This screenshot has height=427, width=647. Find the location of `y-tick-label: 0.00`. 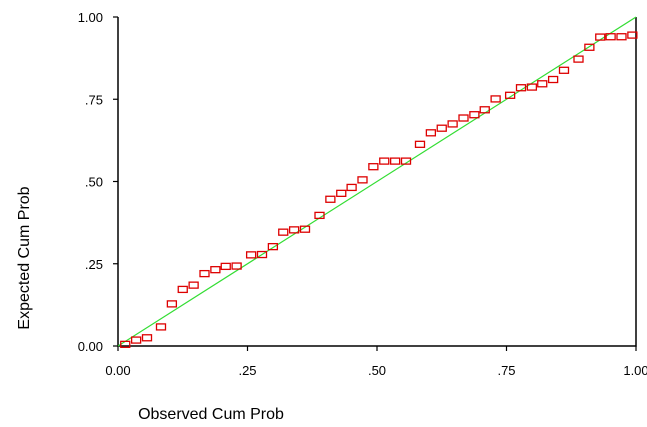

y-tick-label: 0.00 is located at coordinates (90, 346).